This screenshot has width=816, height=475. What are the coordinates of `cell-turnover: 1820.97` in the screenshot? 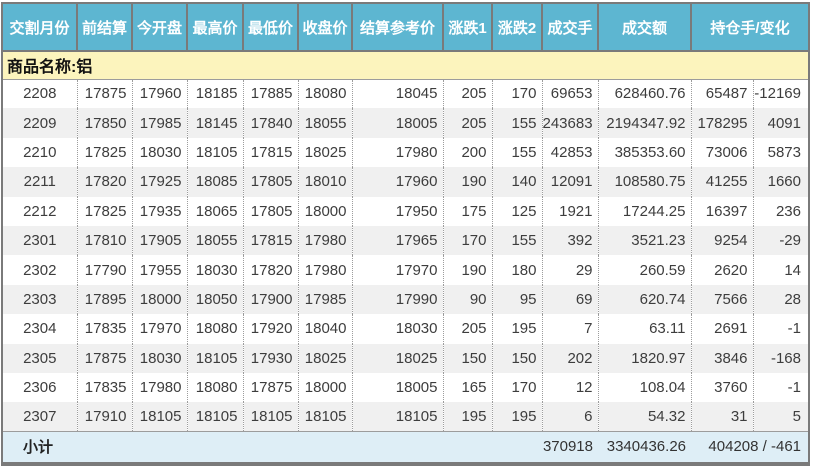 It's located at (645, 358).